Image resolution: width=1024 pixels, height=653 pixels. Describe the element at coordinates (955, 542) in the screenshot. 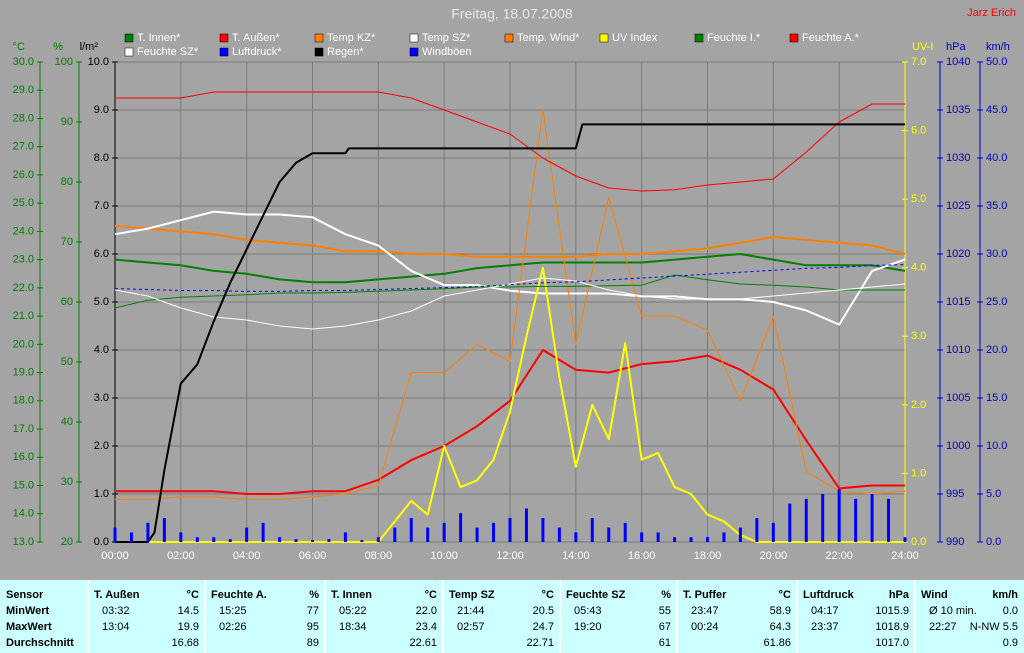

I see `y-tick-label: 990` at that location.